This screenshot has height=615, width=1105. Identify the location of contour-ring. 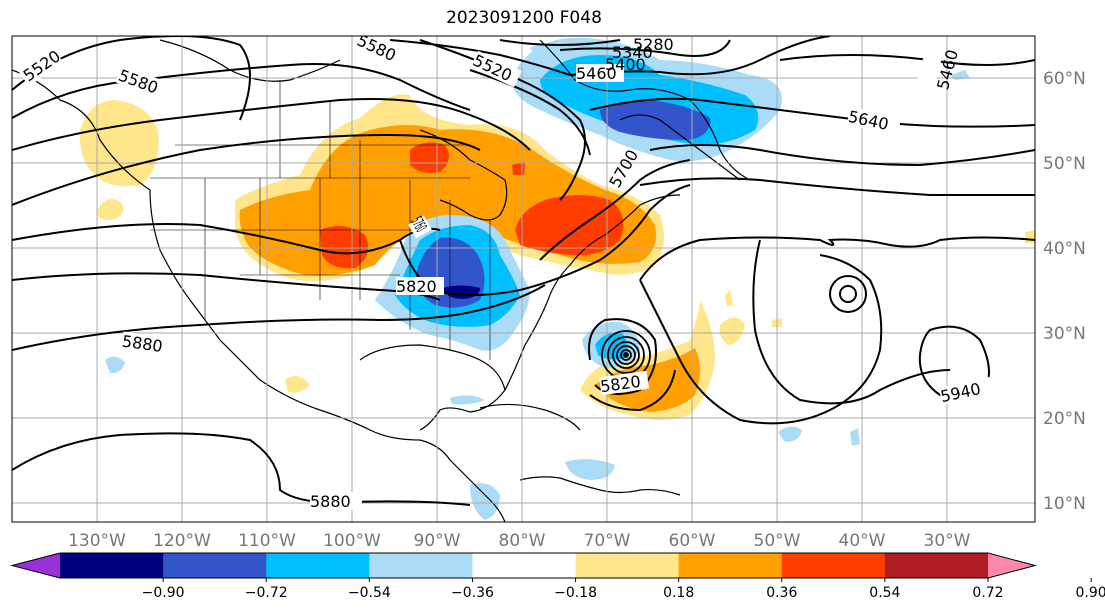
(848, 294).